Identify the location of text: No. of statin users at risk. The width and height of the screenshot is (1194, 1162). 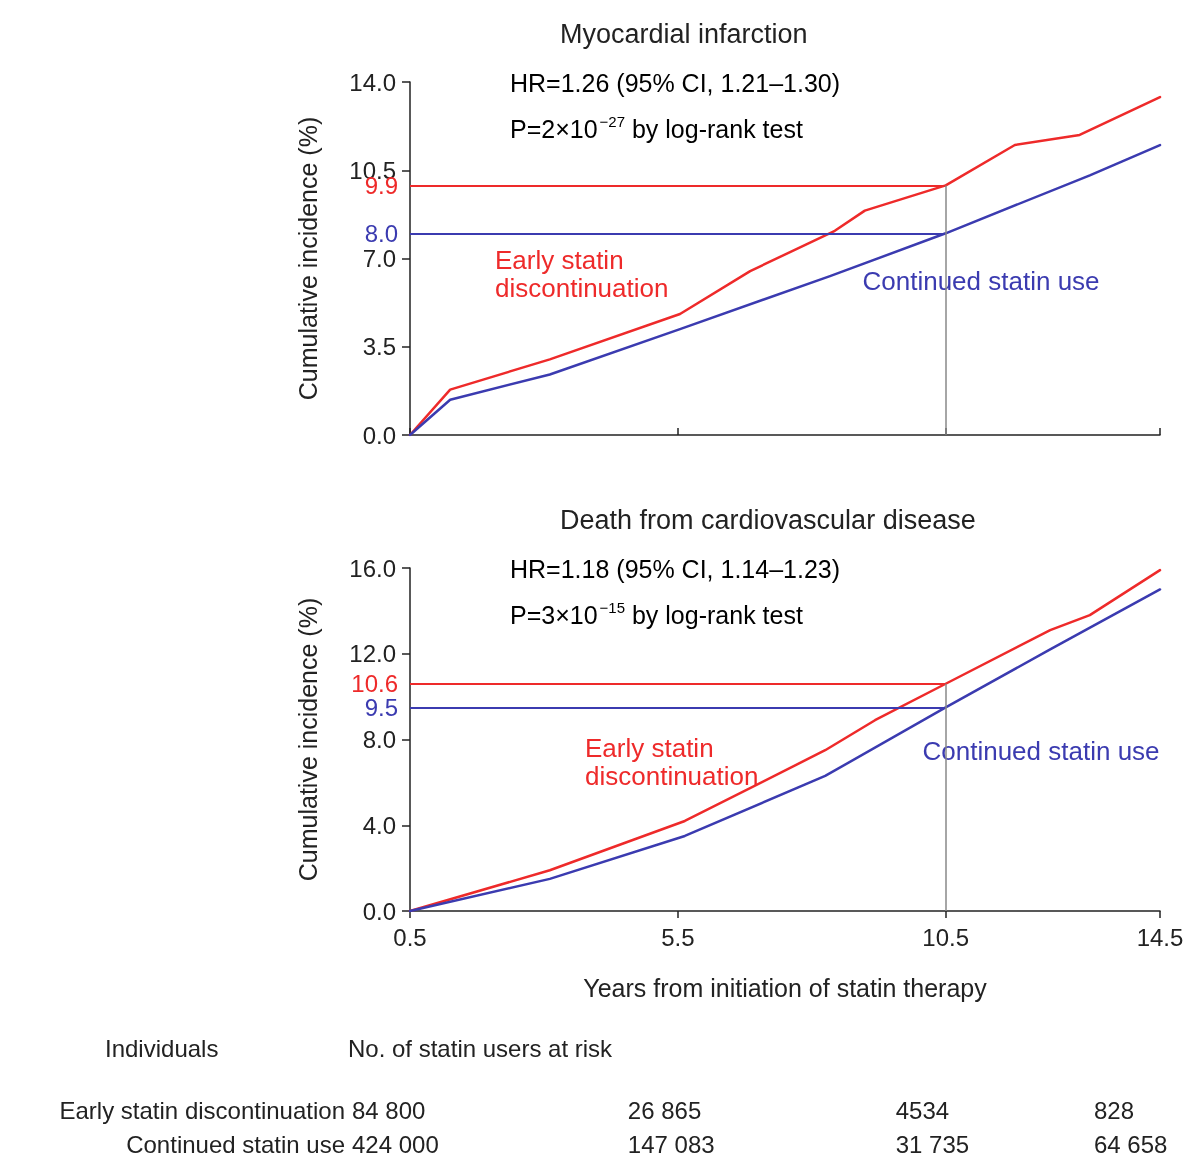
(481, 1048).